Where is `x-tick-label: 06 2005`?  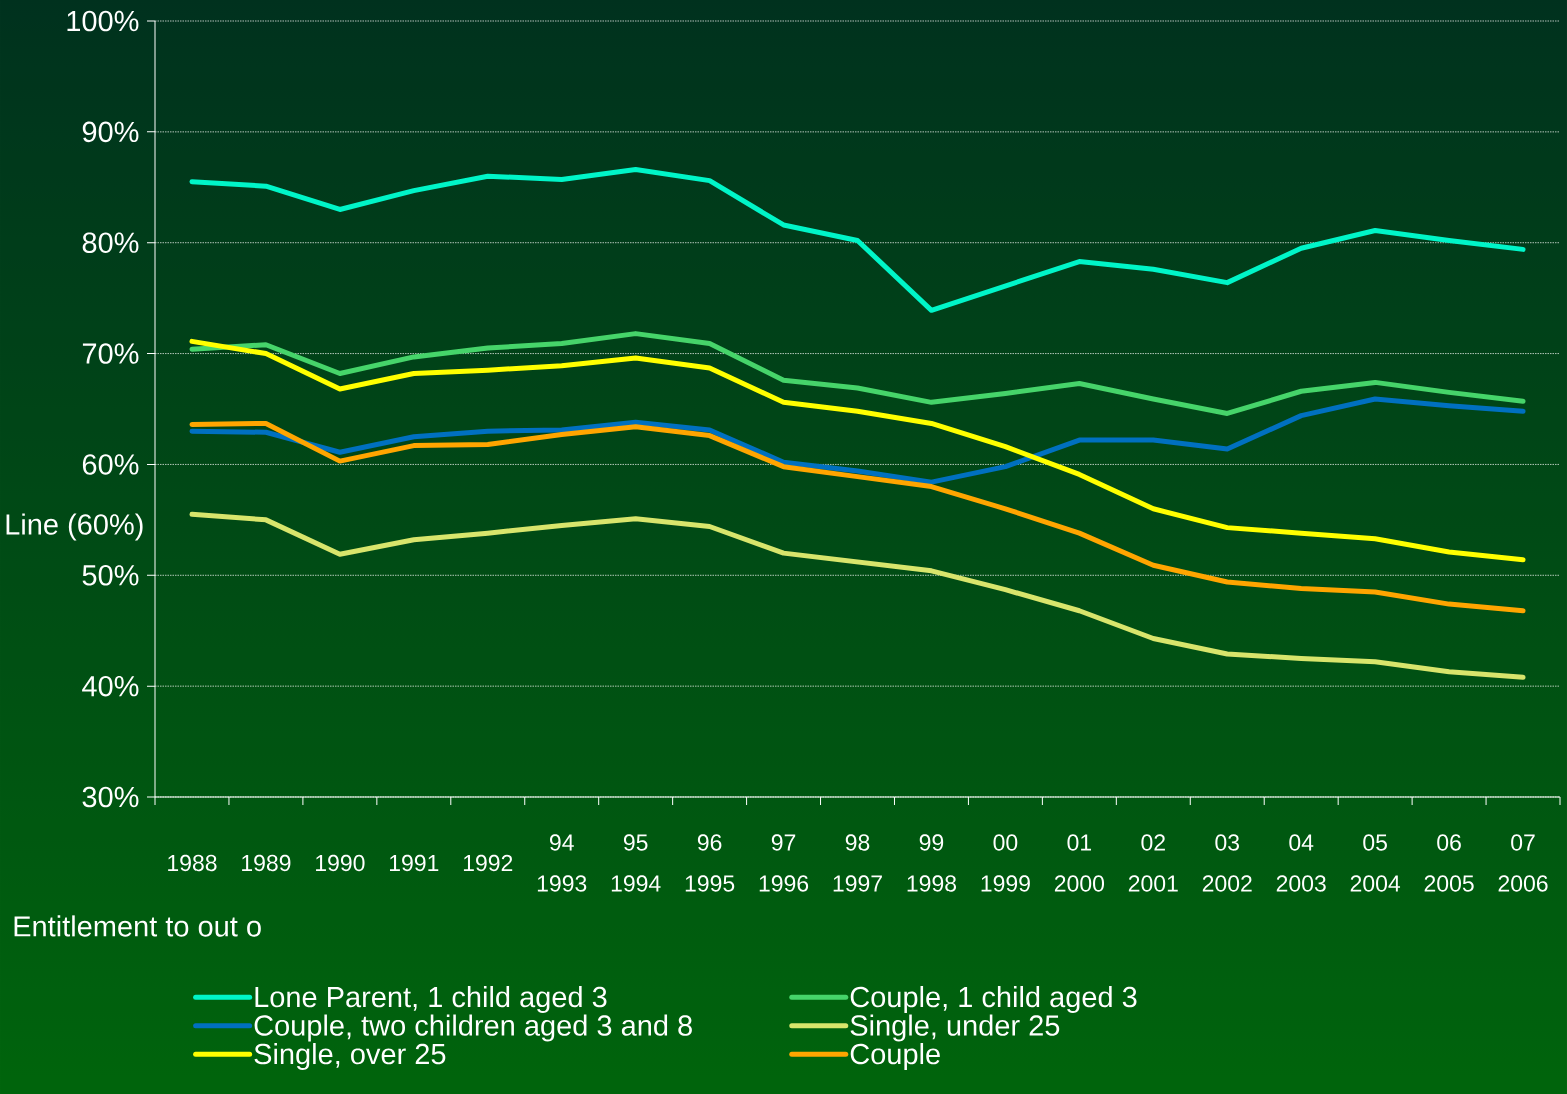
x-tick-label: 06 2005 is located at coordinates (1449, 863).